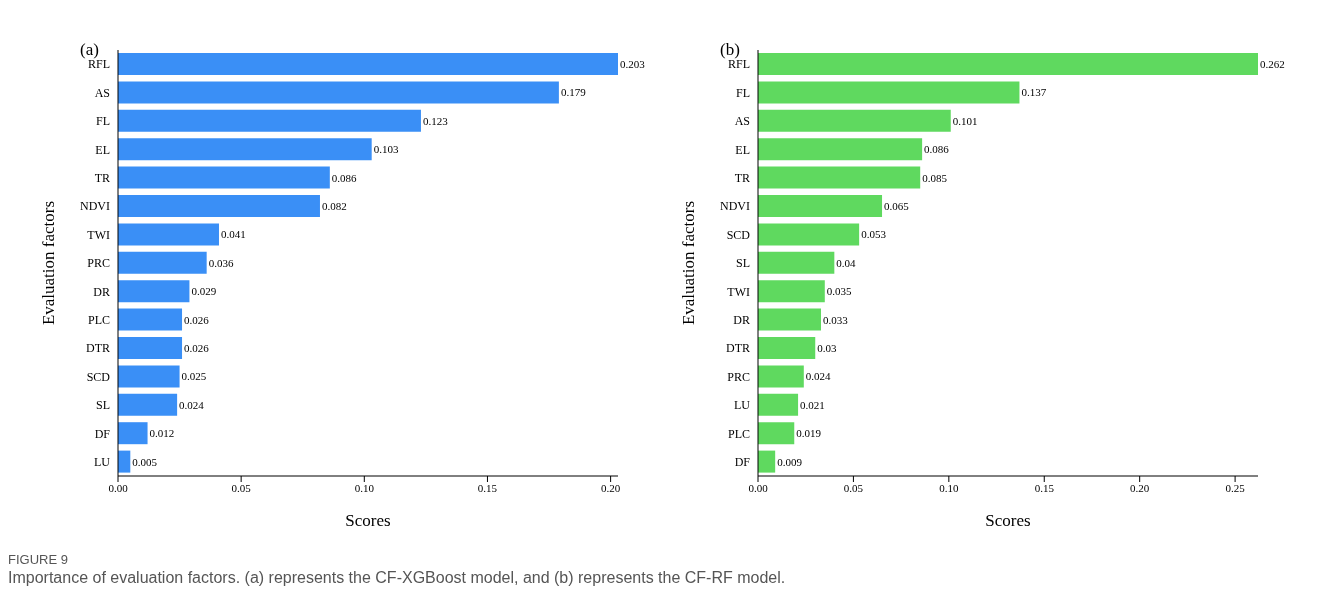  I want to click on data-label: 0.04, so click(846, 262).